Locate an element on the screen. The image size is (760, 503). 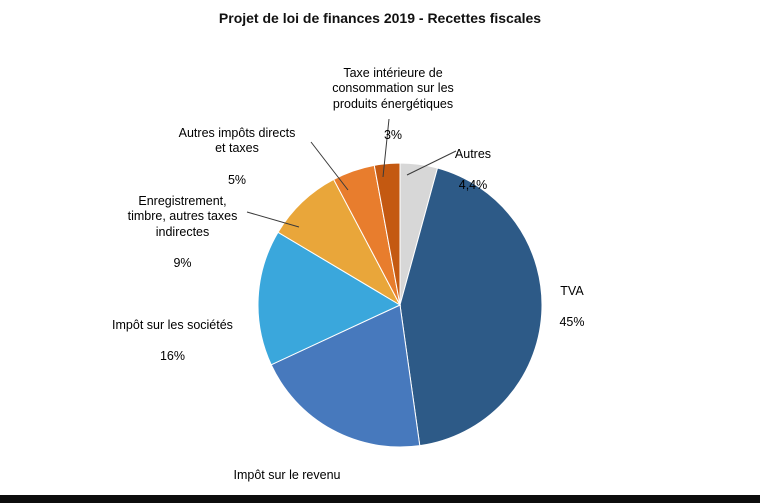
label-autres-impots-directs-name: Autres impôts directs et taxes is located at coordinates (237, 140).